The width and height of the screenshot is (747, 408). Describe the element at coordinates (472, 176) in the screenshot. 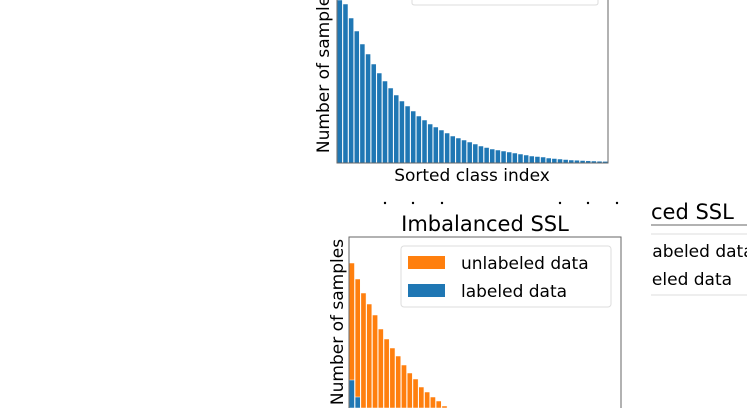

I see `x-axis-label-top: Sorted class index` at that location.